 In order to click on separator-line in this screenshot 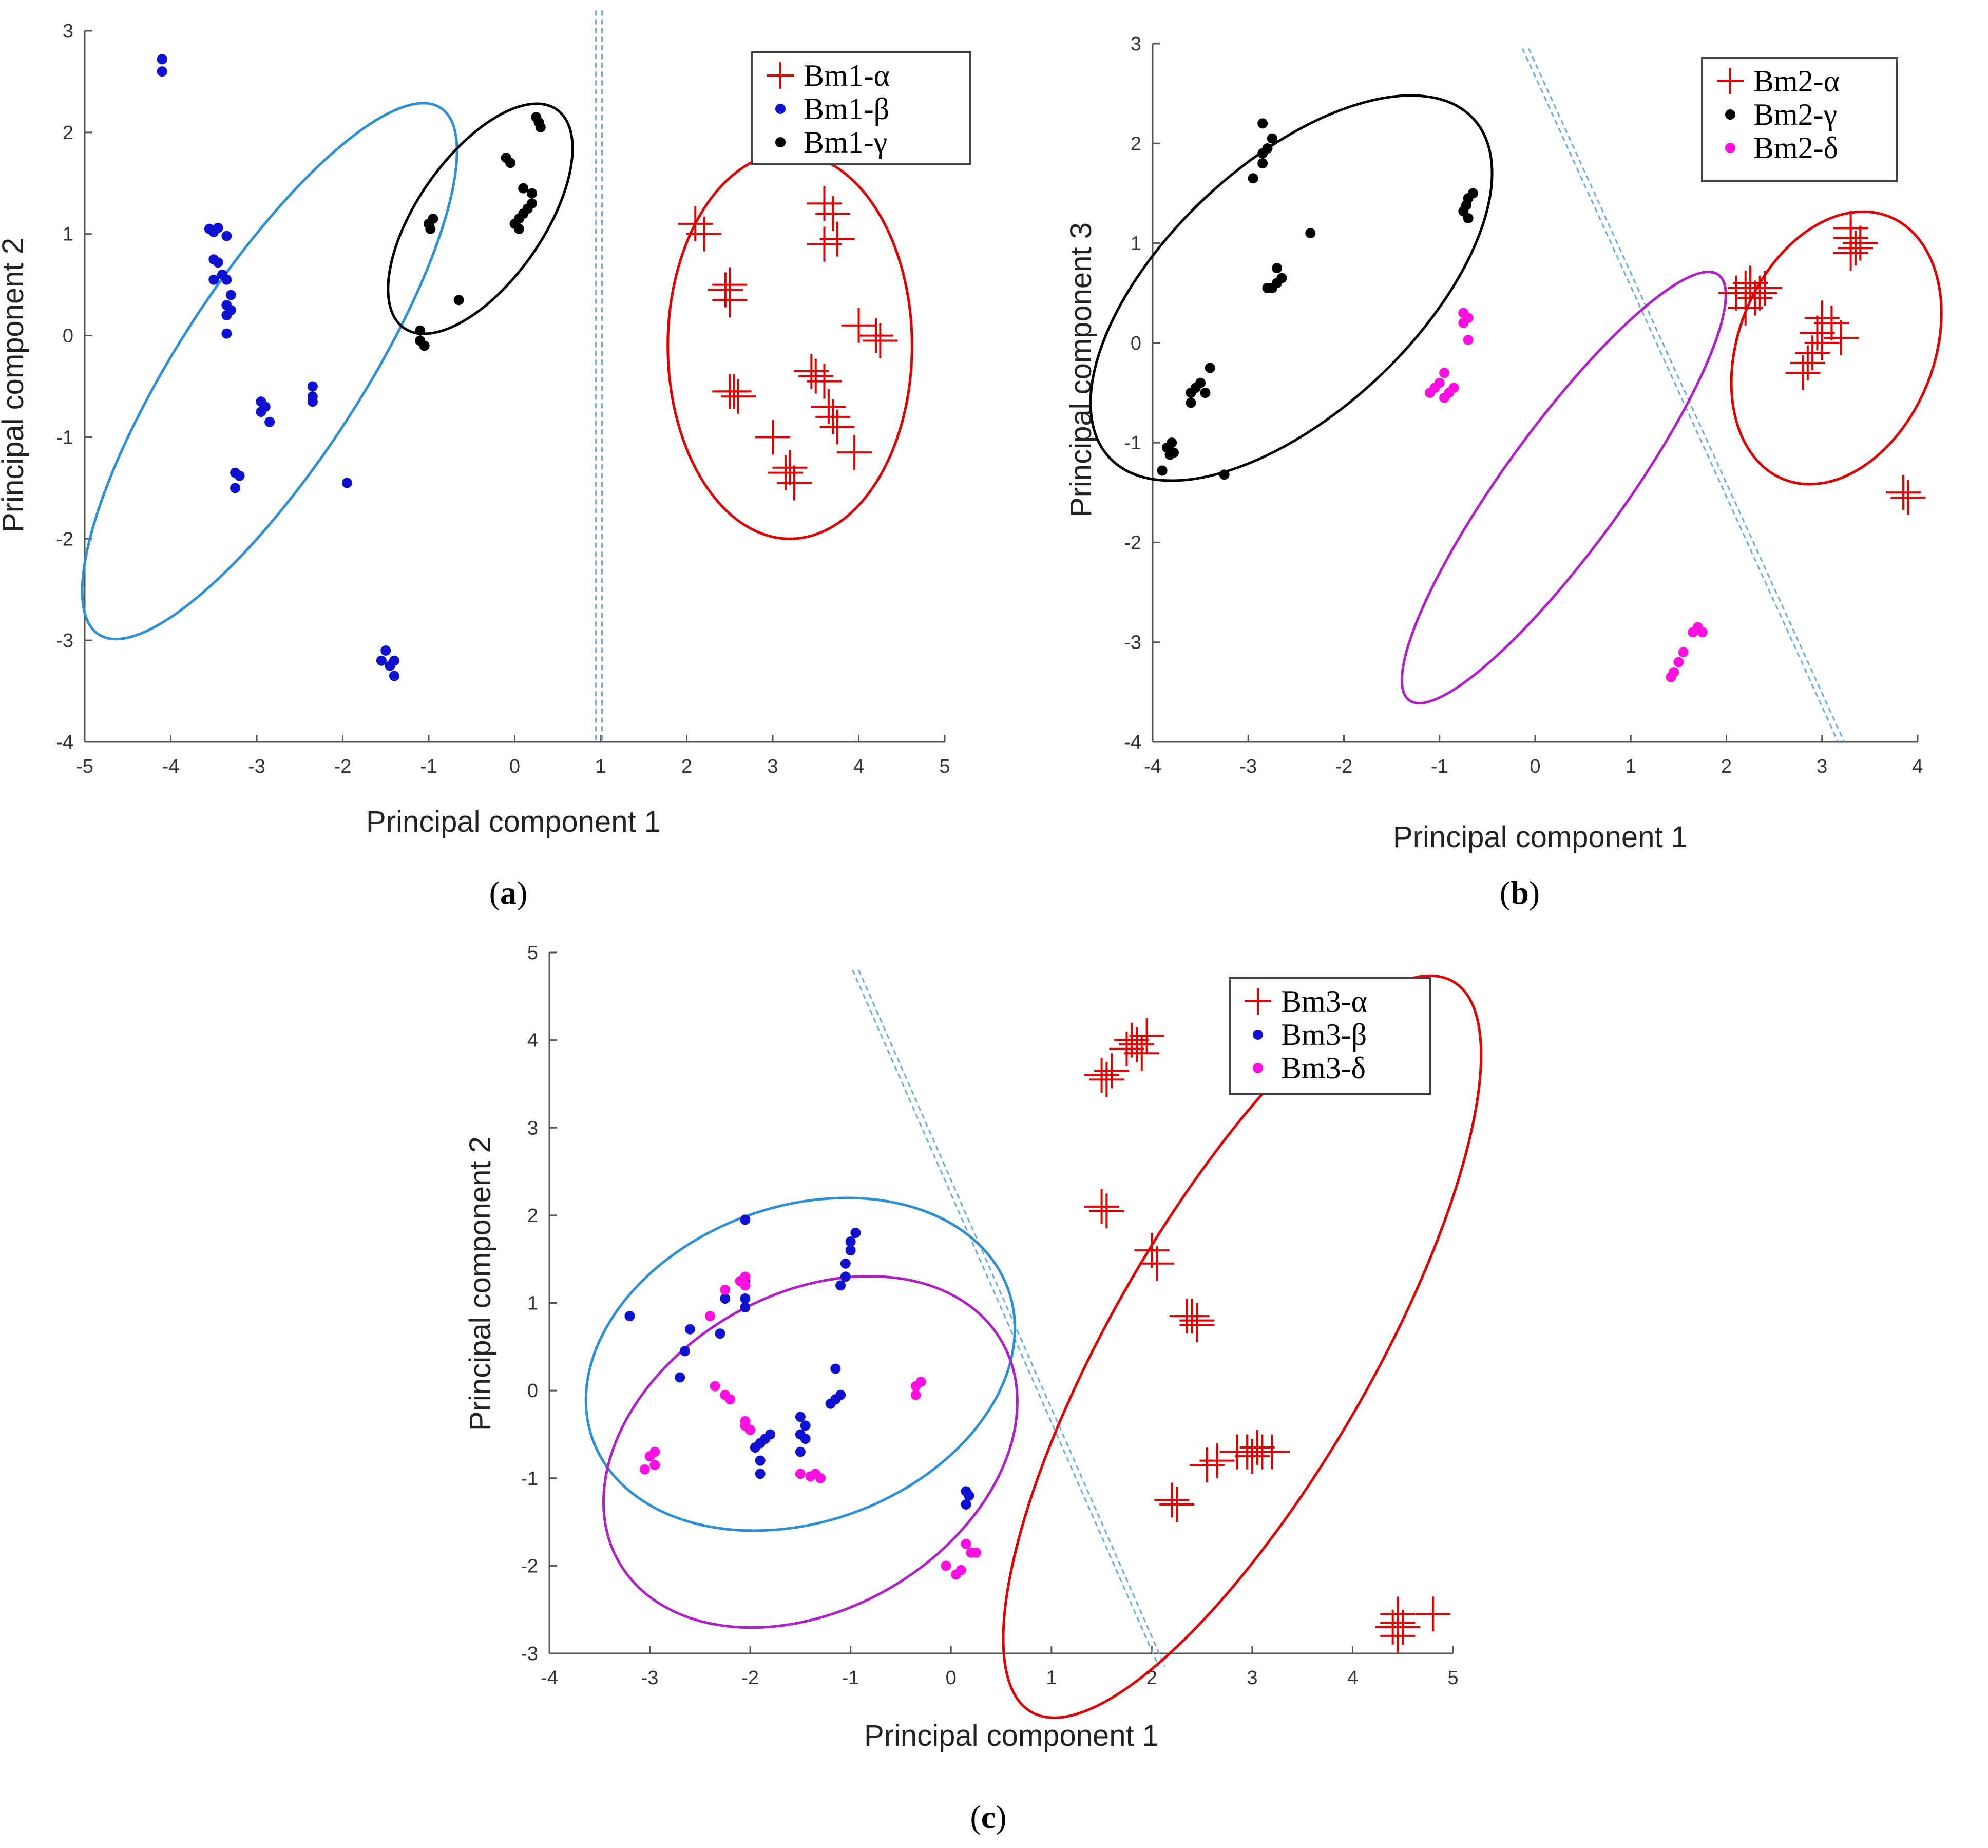, I will do `click(1681, 395)`.